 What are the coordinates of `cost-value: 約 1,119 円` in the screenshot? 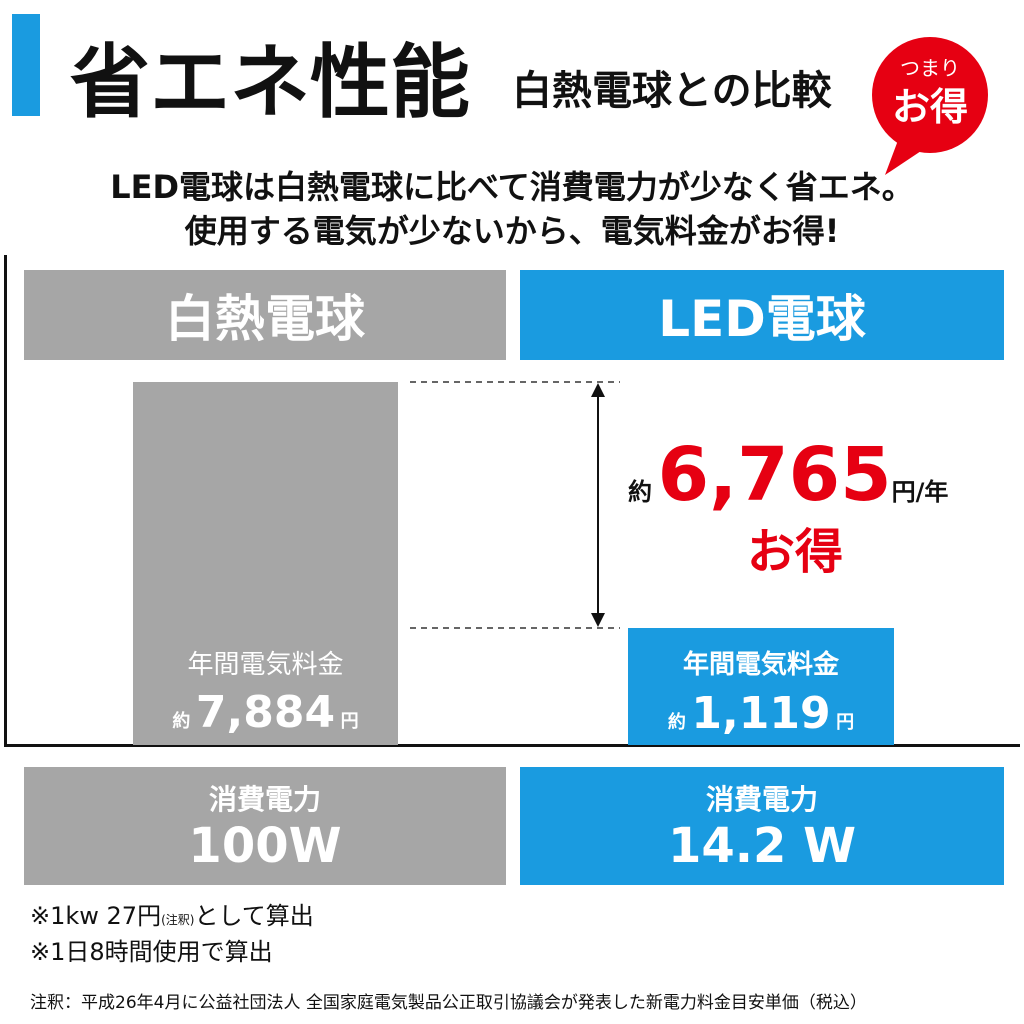 It's located at (761, 713).